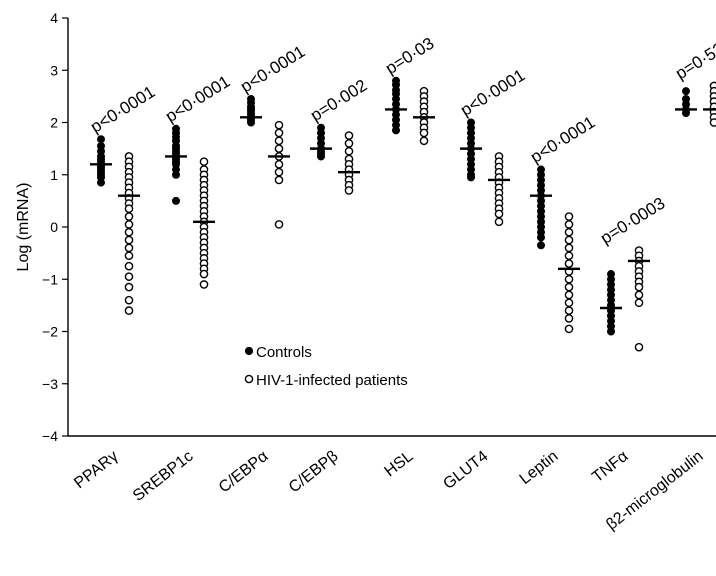 The image size is (716, 576). I want to click on legend-marker-controls, so click(249, 351).